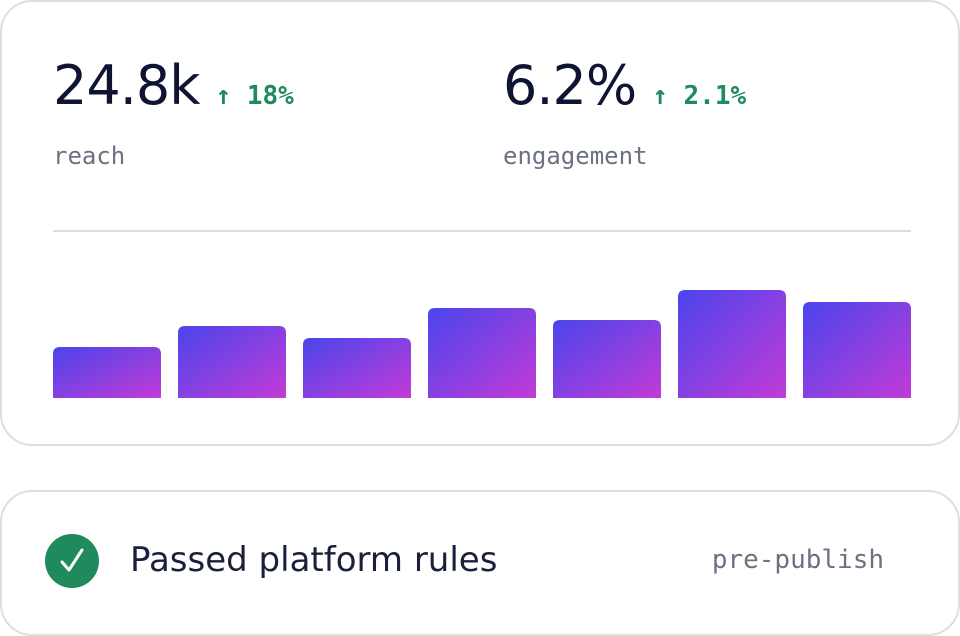 Image resolution: width=960 pixels, height=636 pixels. Describe the element at coordinates (482, 231) in the screenshot. I see `divider` at that location.